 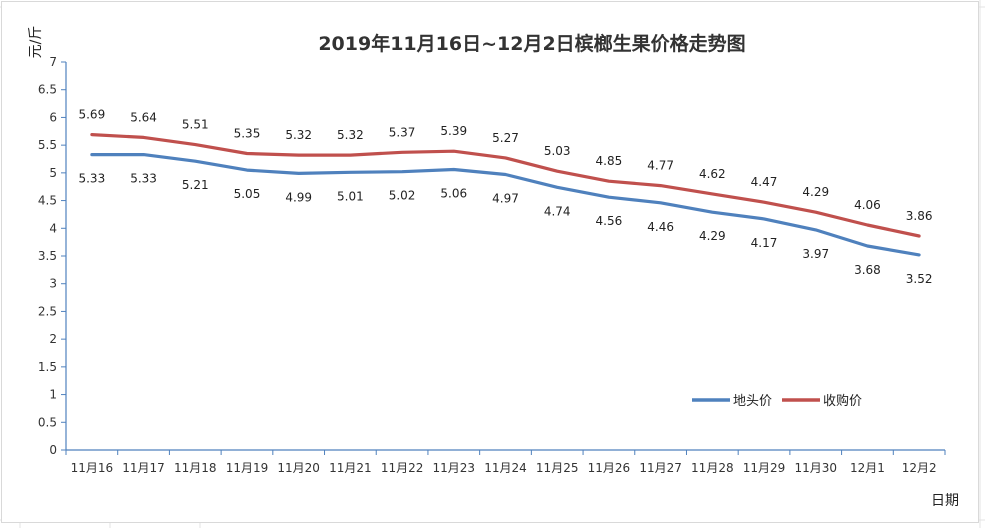 What do you see at coordinates (350, 196) in the screenshot?
I see `data-label: 5.01` at bounding box center [350, 196].